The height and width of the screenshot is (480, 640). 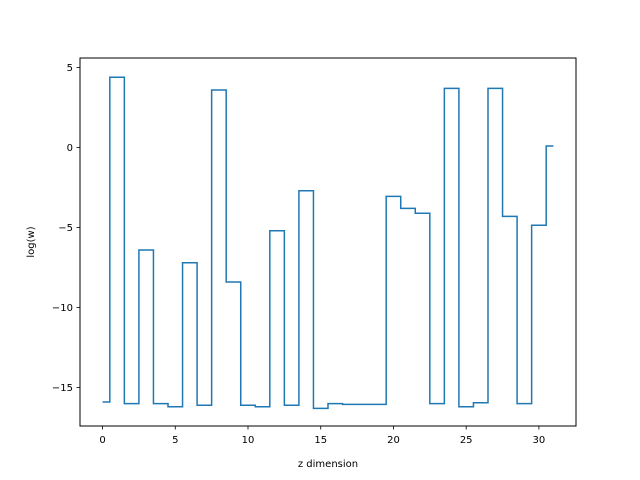 I want to click on y-axis: 5 0 −5 −10 −15, so click(x=66, y=228).